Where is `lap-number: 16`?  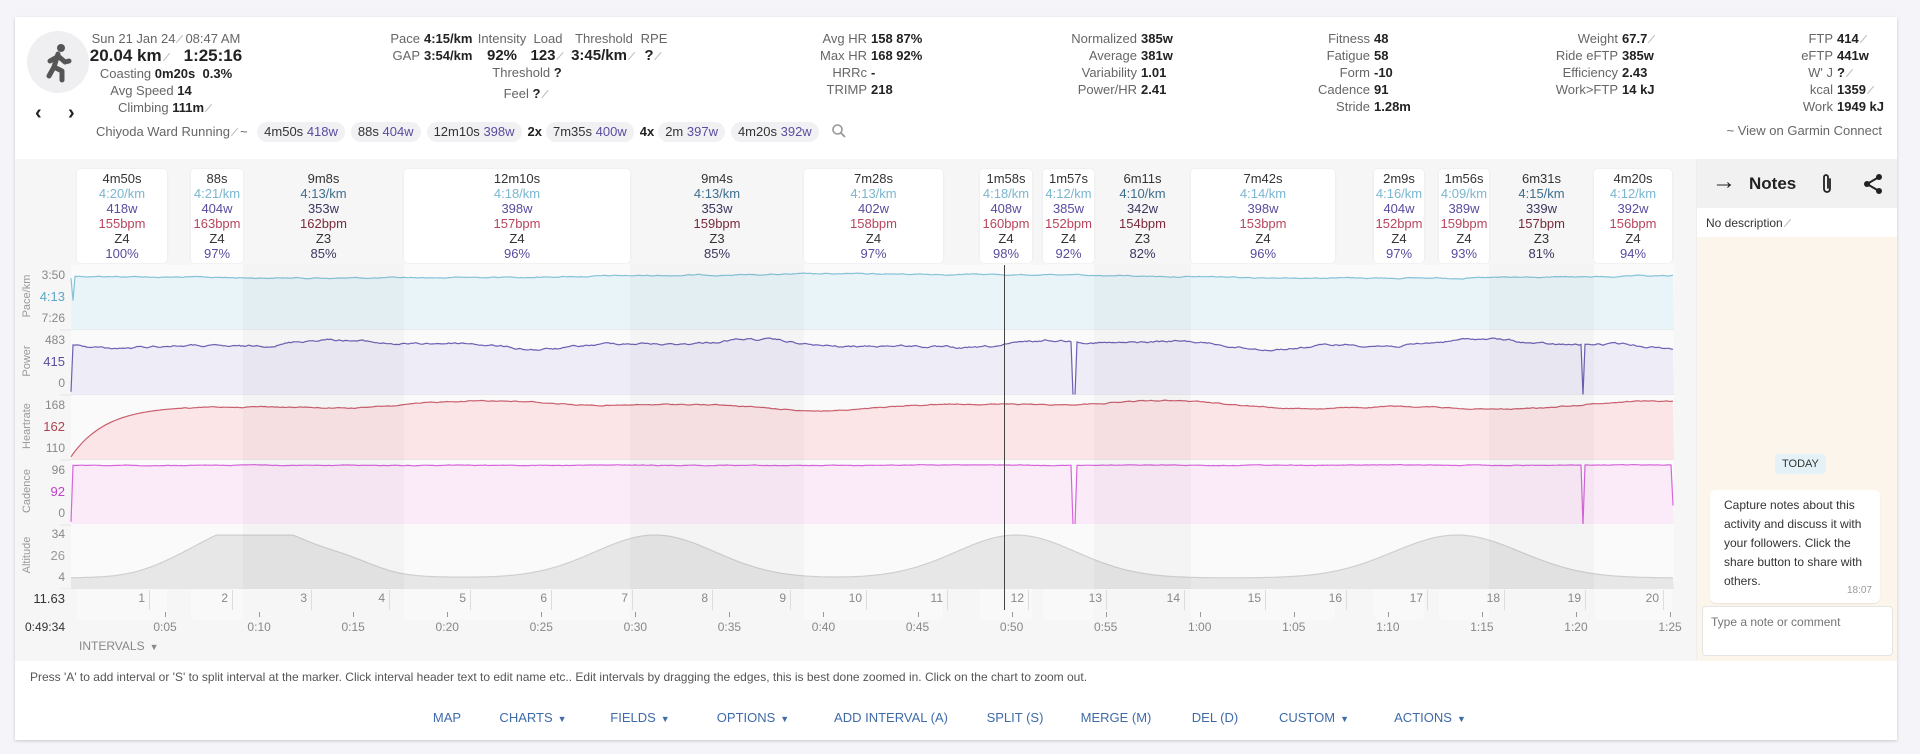
lap-number: 16 is located at coordinates (1335, 598).